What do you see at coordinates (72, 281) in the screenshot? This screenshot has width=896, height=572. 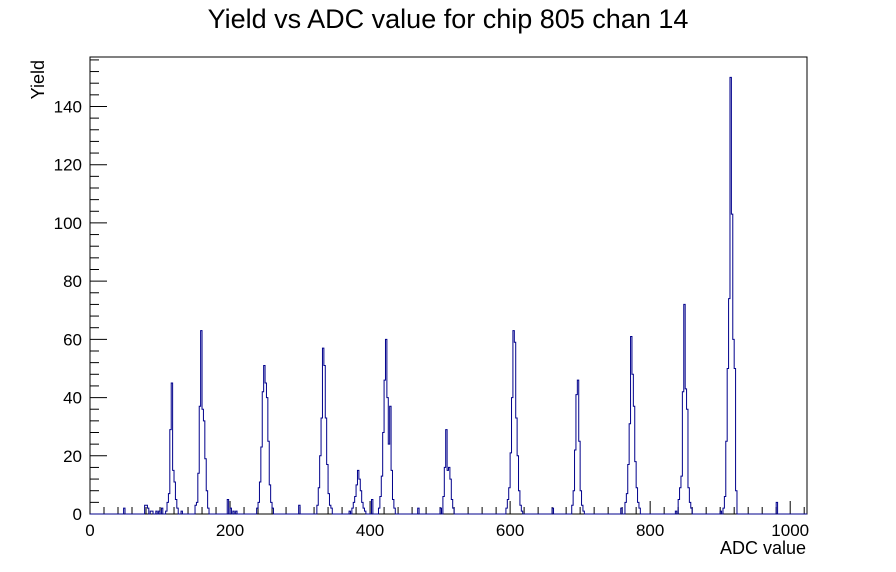 I see `y-tick-label: 80` at bounding box center [72, 281].